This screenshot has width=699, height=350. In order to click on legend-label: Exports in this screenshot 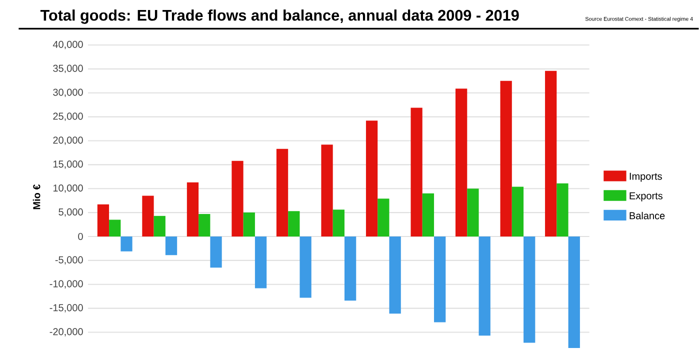, I will do `click(646, 197)`.